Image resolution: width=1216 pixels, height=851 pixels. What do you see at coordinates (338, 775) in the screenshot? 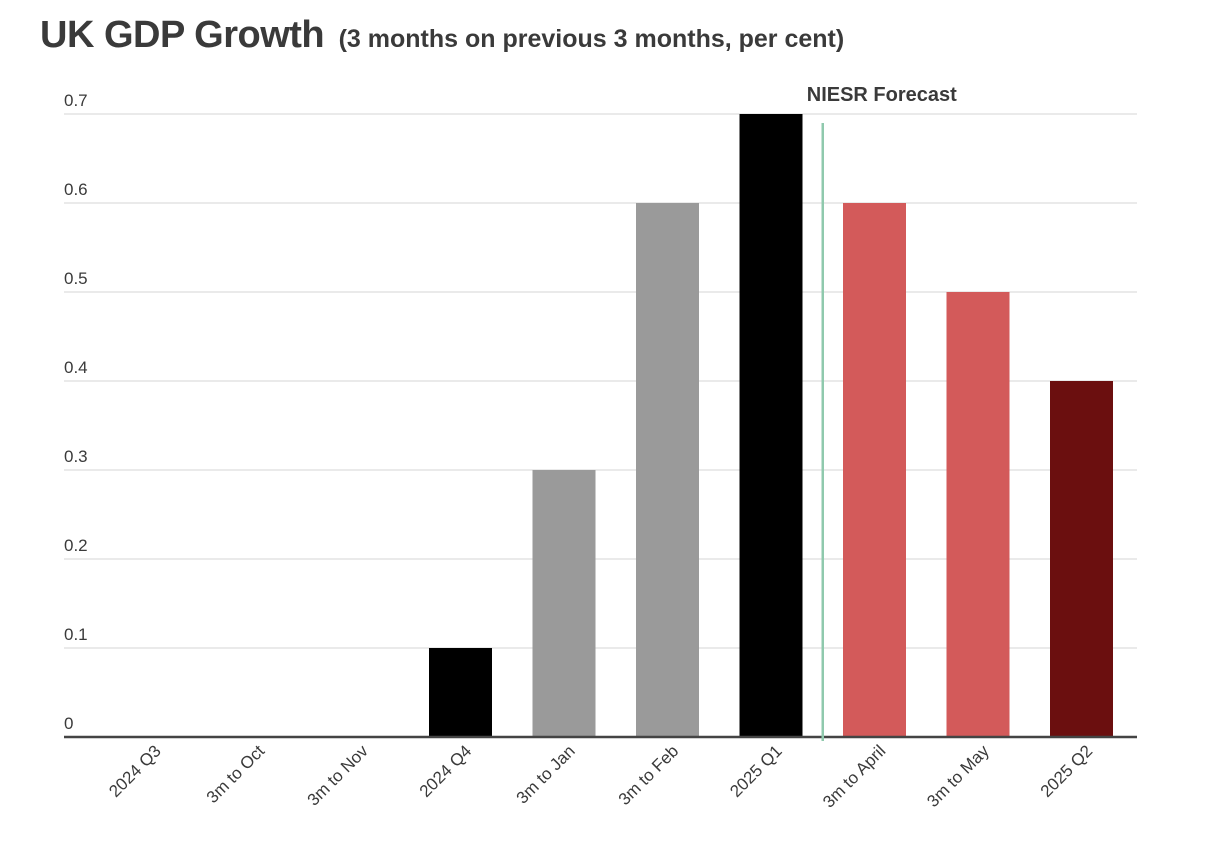
I see `x-tick-label: 3m to Nov` at bounding box center [338, 775].